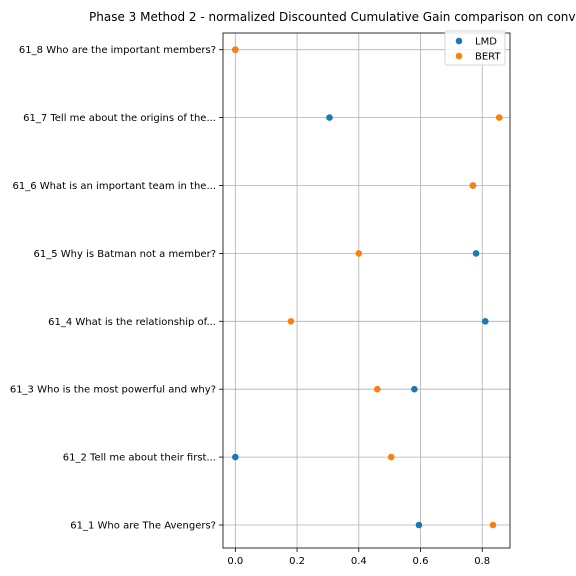 Image resolution: width=576 pixels, height=576 pixels. Describe the element at coordinates (235, 561) in the screenshot. I see `x-tick-label: 0.0` at that location.